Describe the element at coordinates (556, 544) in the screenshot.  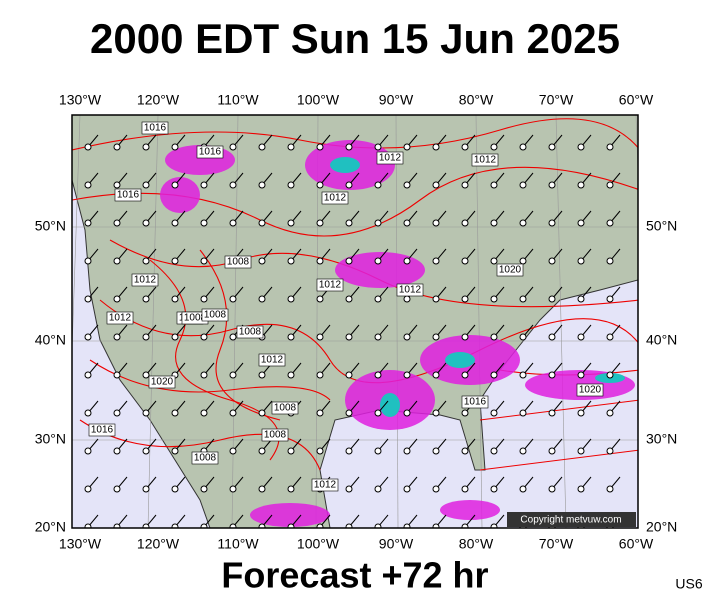
I see `lon-label-bottom: 70°W` at that location.